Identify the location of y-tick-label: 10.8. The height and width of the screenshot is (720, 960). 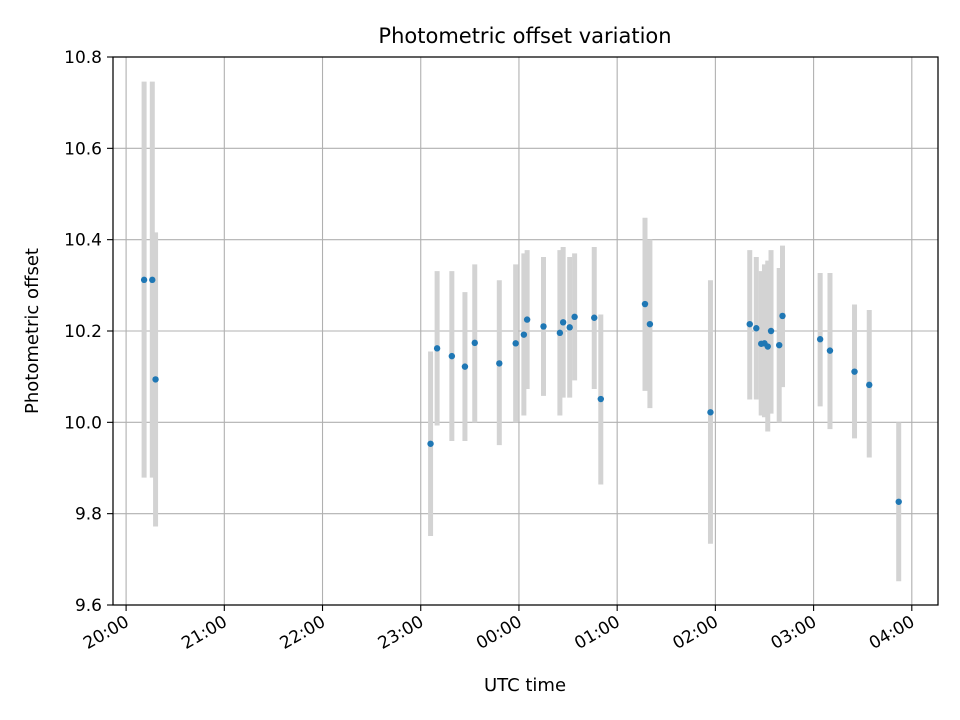
(83, 58).